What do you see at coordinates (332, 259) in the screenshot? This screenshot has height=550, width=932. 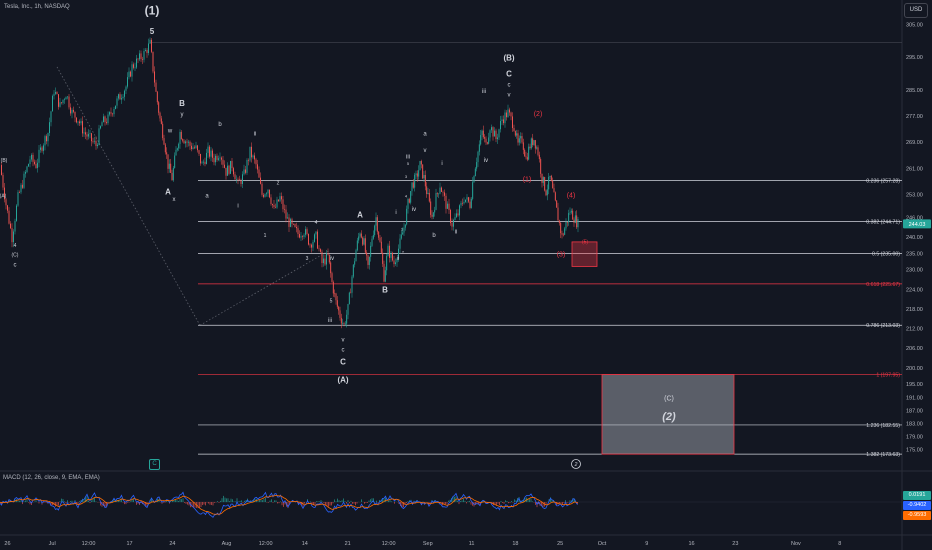 I see `wave-label: iv` at bounding box center [332, 259].